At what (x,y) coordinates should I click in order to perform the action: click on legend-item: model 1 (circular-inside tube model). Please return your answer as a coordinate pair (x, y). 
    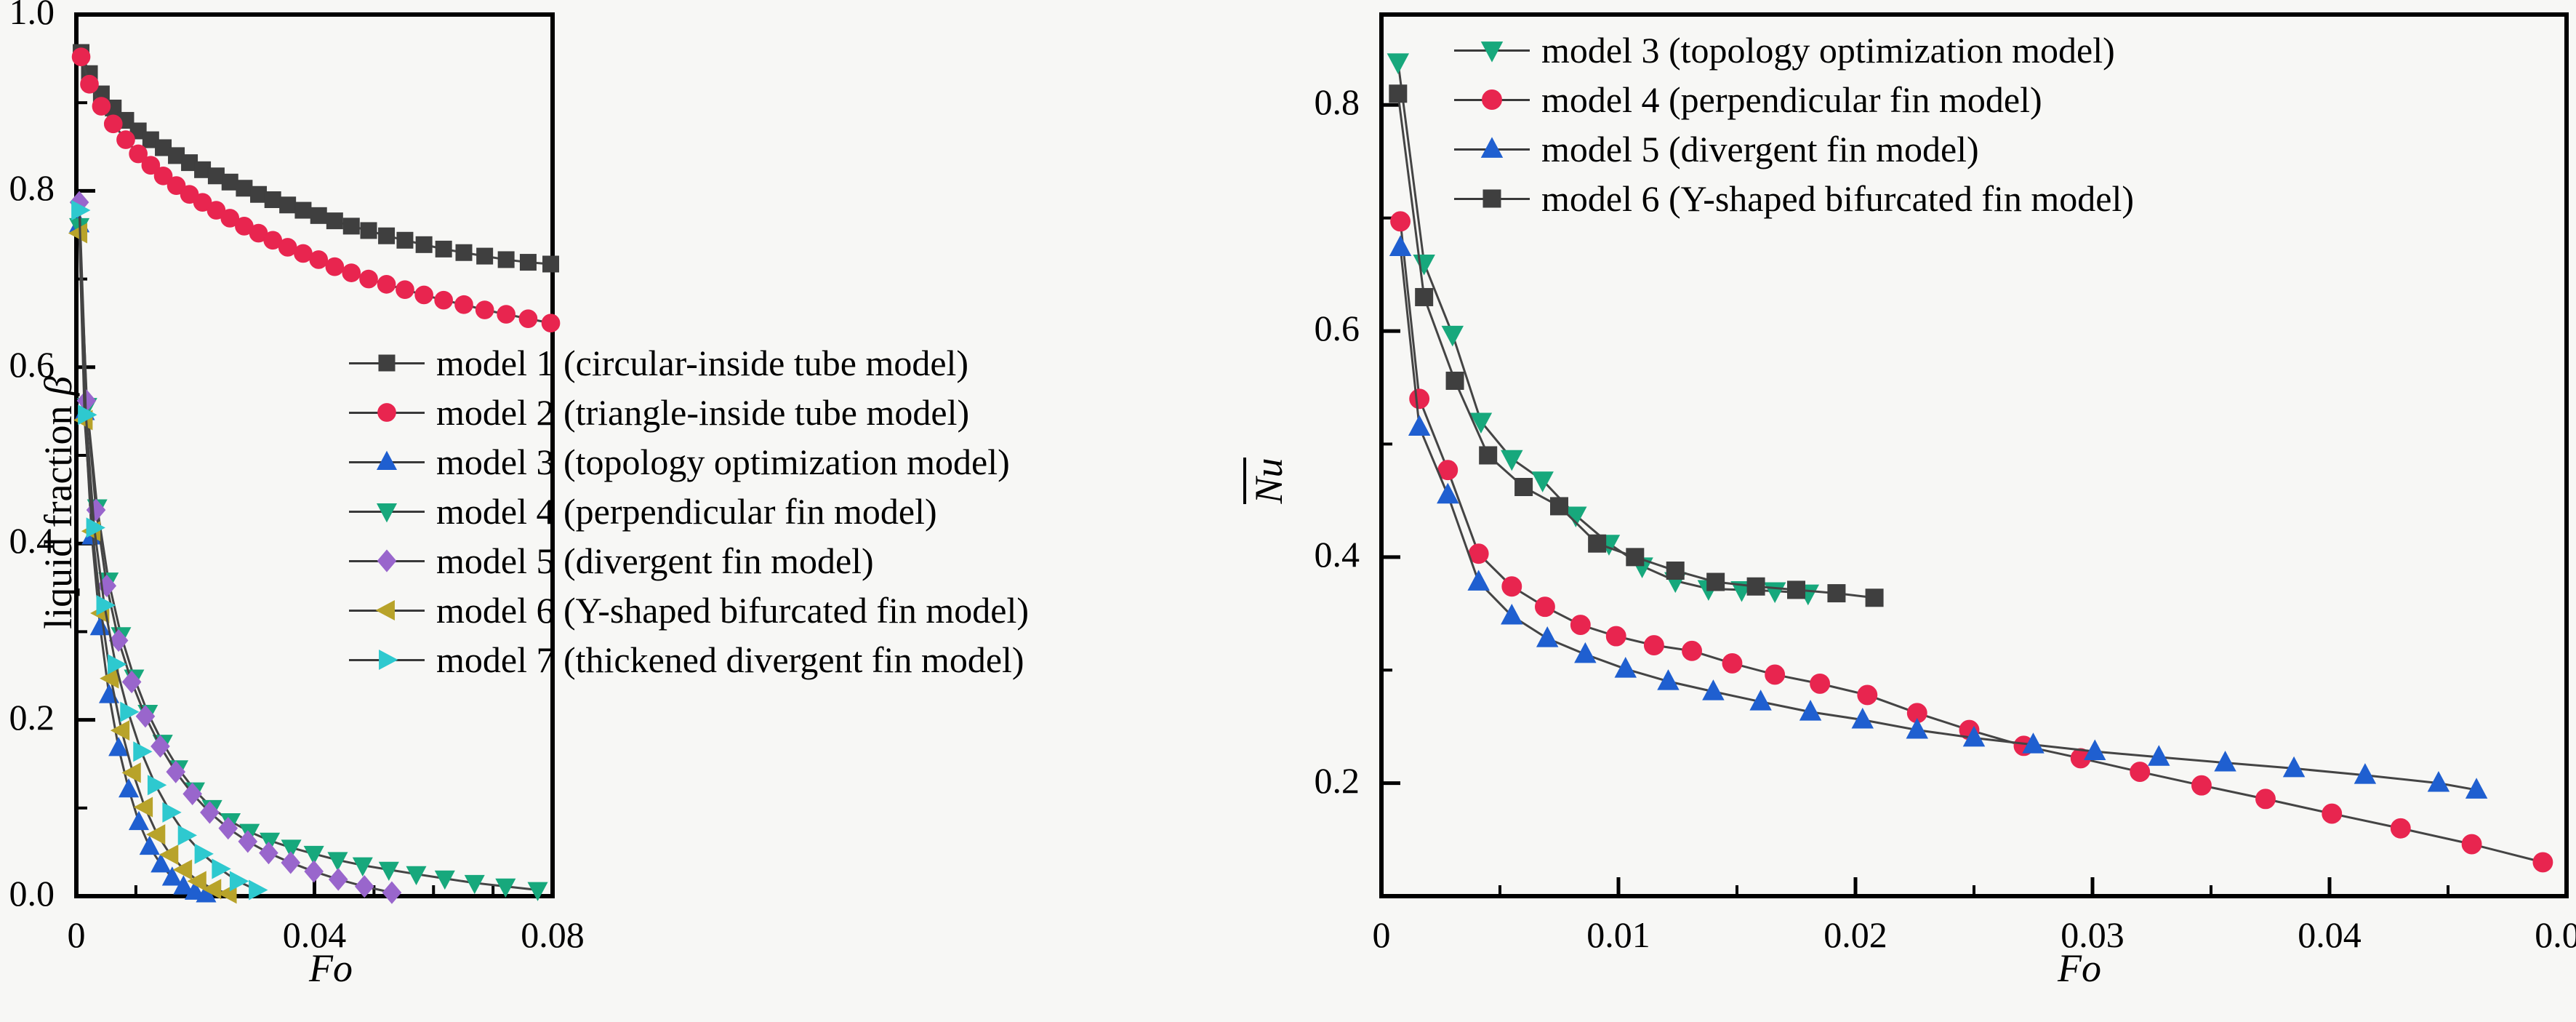
    Looking at the image, I should click on (689, 363).